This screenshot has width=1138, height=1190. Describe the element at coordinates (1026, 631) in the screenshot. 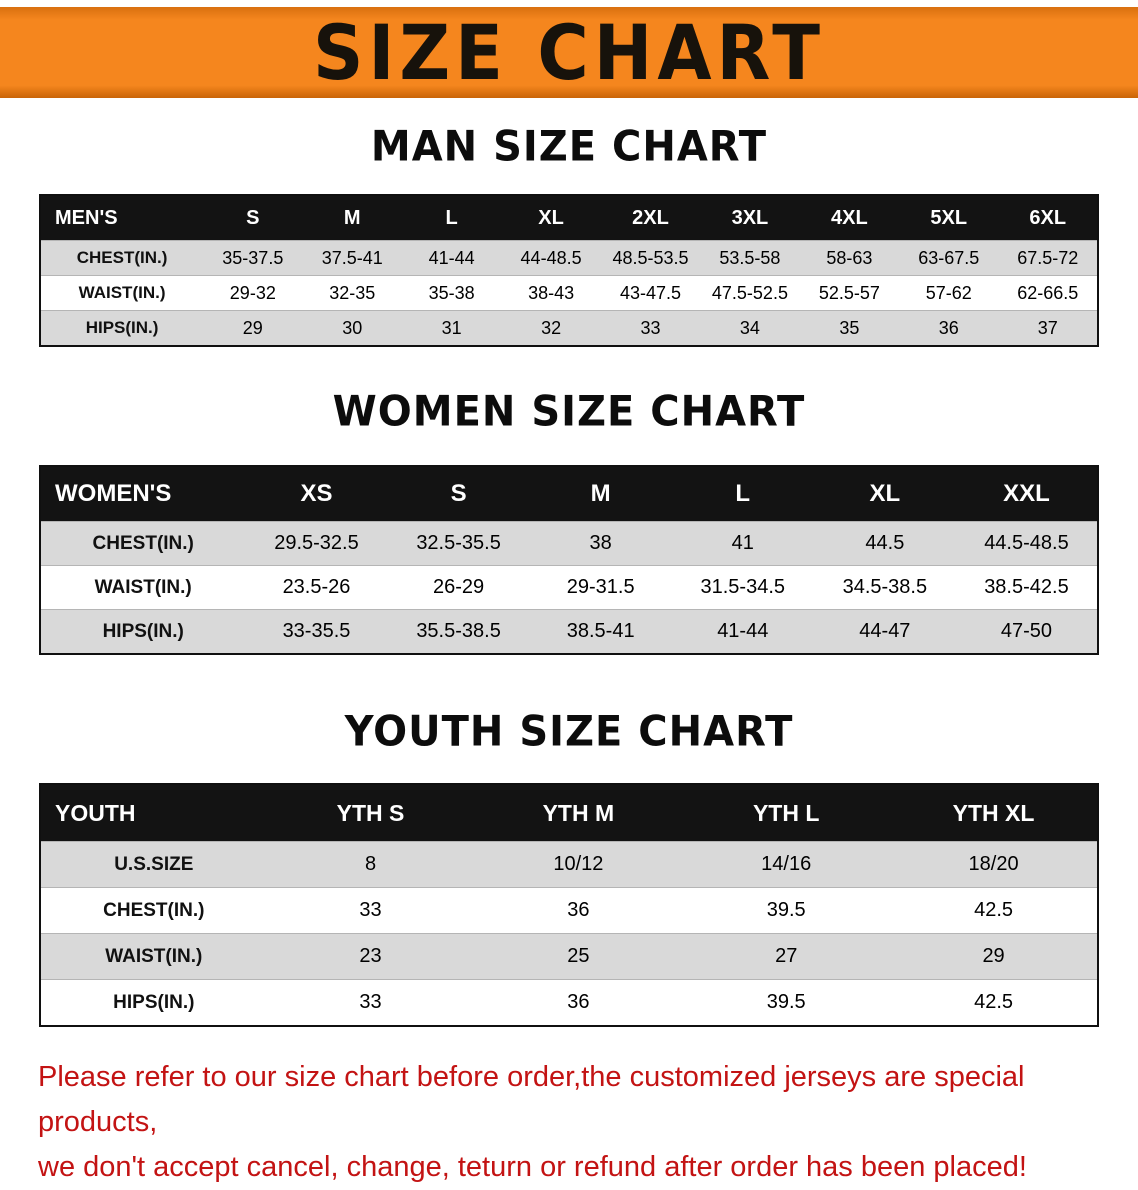

I see `size-cell: 47-50` at that location.